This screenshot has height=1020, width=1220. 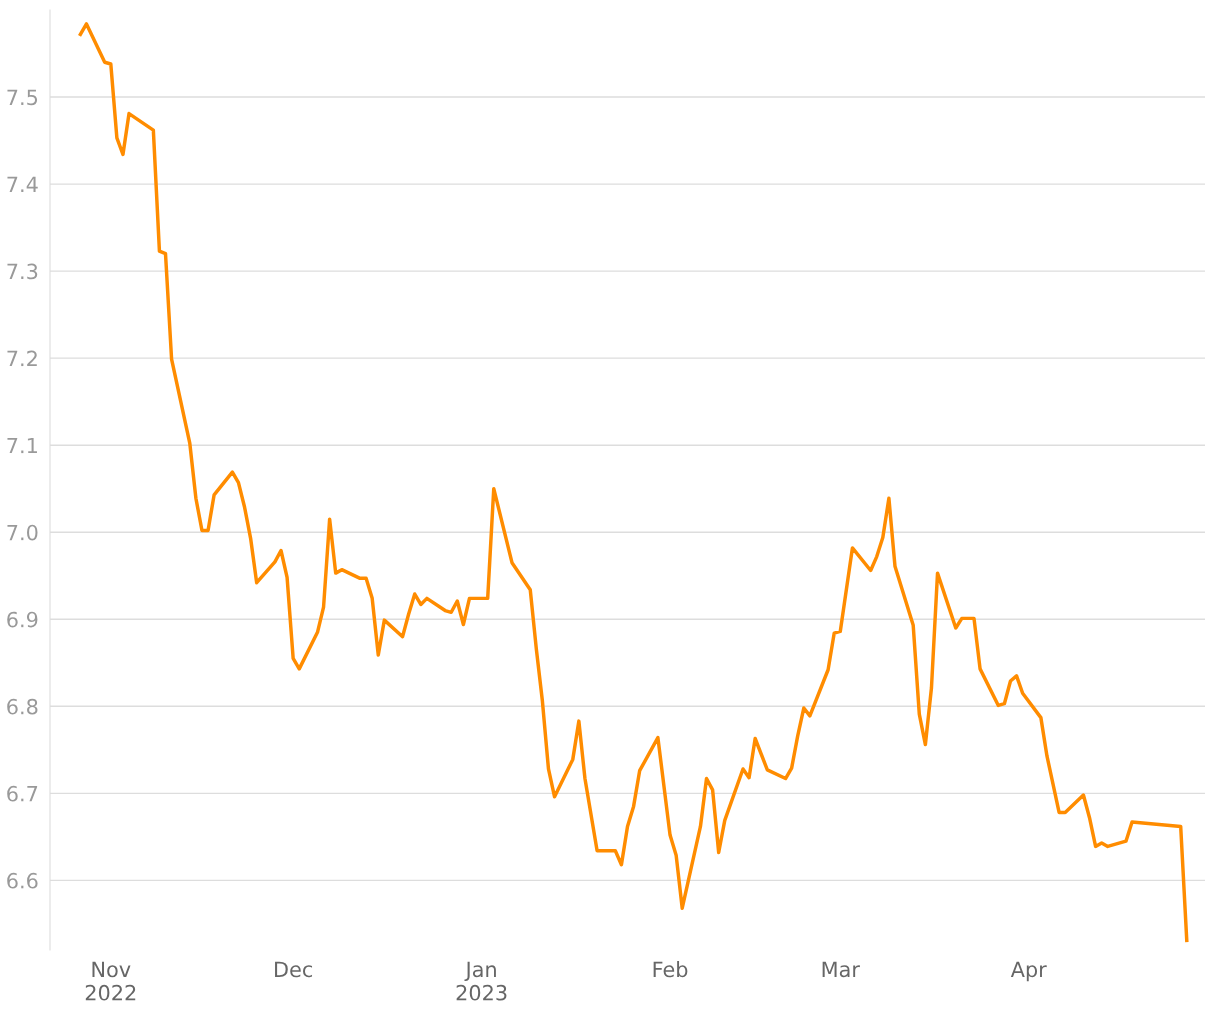 What do you see at coordinates (22, 532) in the screenshot?
I see `y-tick-label: 7.0` at bounding box center [22, 532].